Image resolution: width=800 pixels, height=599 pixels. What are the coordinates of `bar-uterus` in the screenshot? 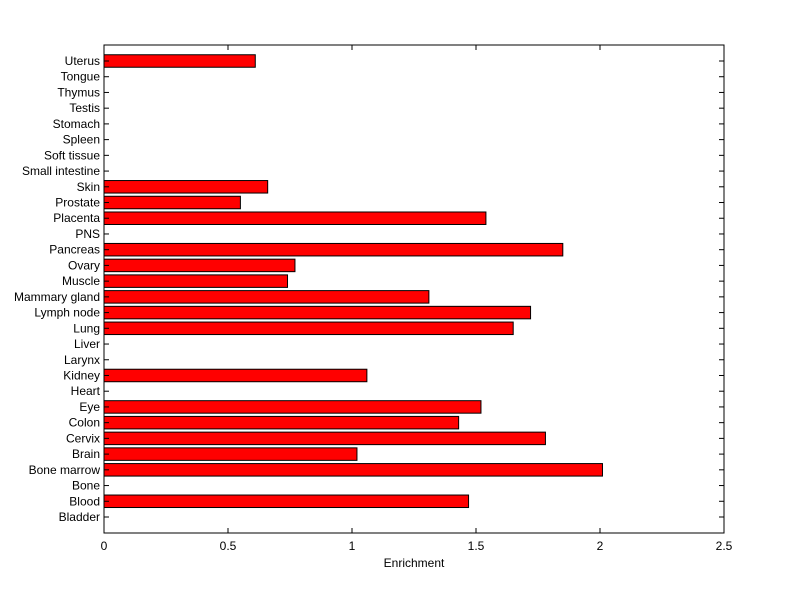 It's located at (179, 61).